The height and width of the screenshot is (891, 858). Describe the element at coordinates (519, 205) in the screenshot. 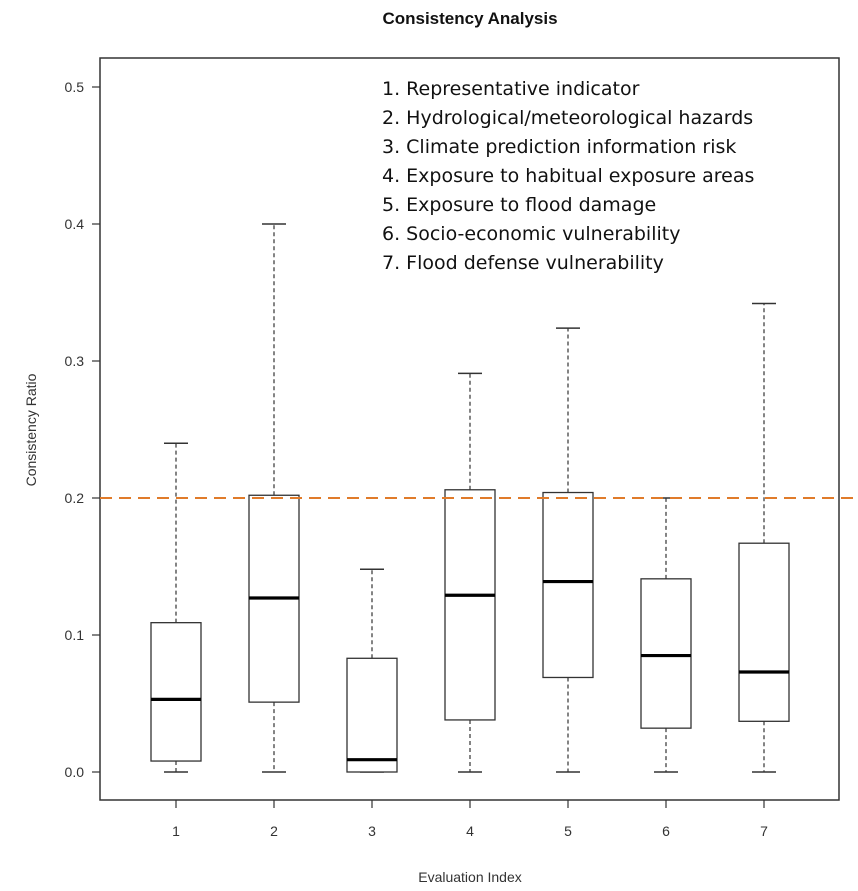

I see `legend-entry: 5. Exposure to flood damage` at that location.